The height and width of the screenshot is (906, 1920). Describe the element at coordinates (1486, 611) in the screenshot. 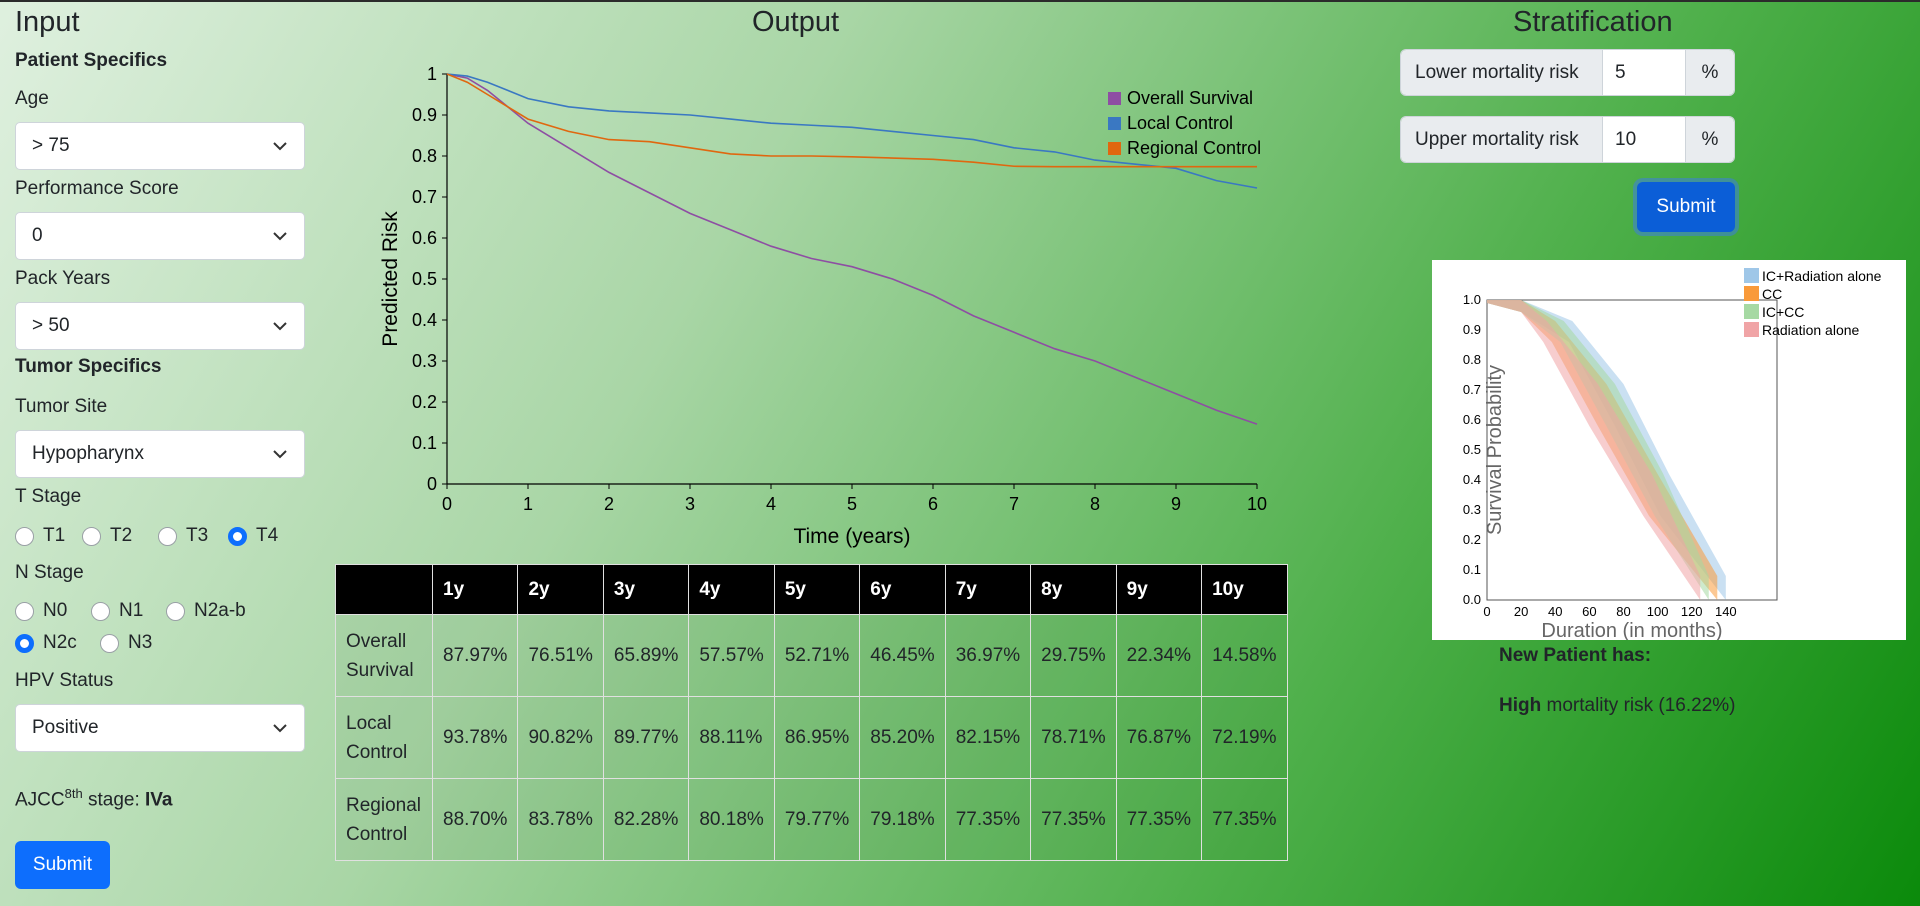

I see `km-x-tick: 0` at that location.